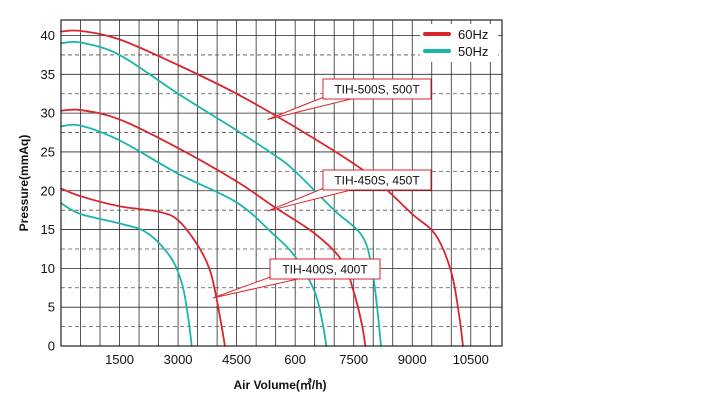 Image resolution: width=711 pixels, height=408 pixels. Describe the element at coordinates (353, 359) in the screenshot. I see `x-tick-label: 7500` at that location.